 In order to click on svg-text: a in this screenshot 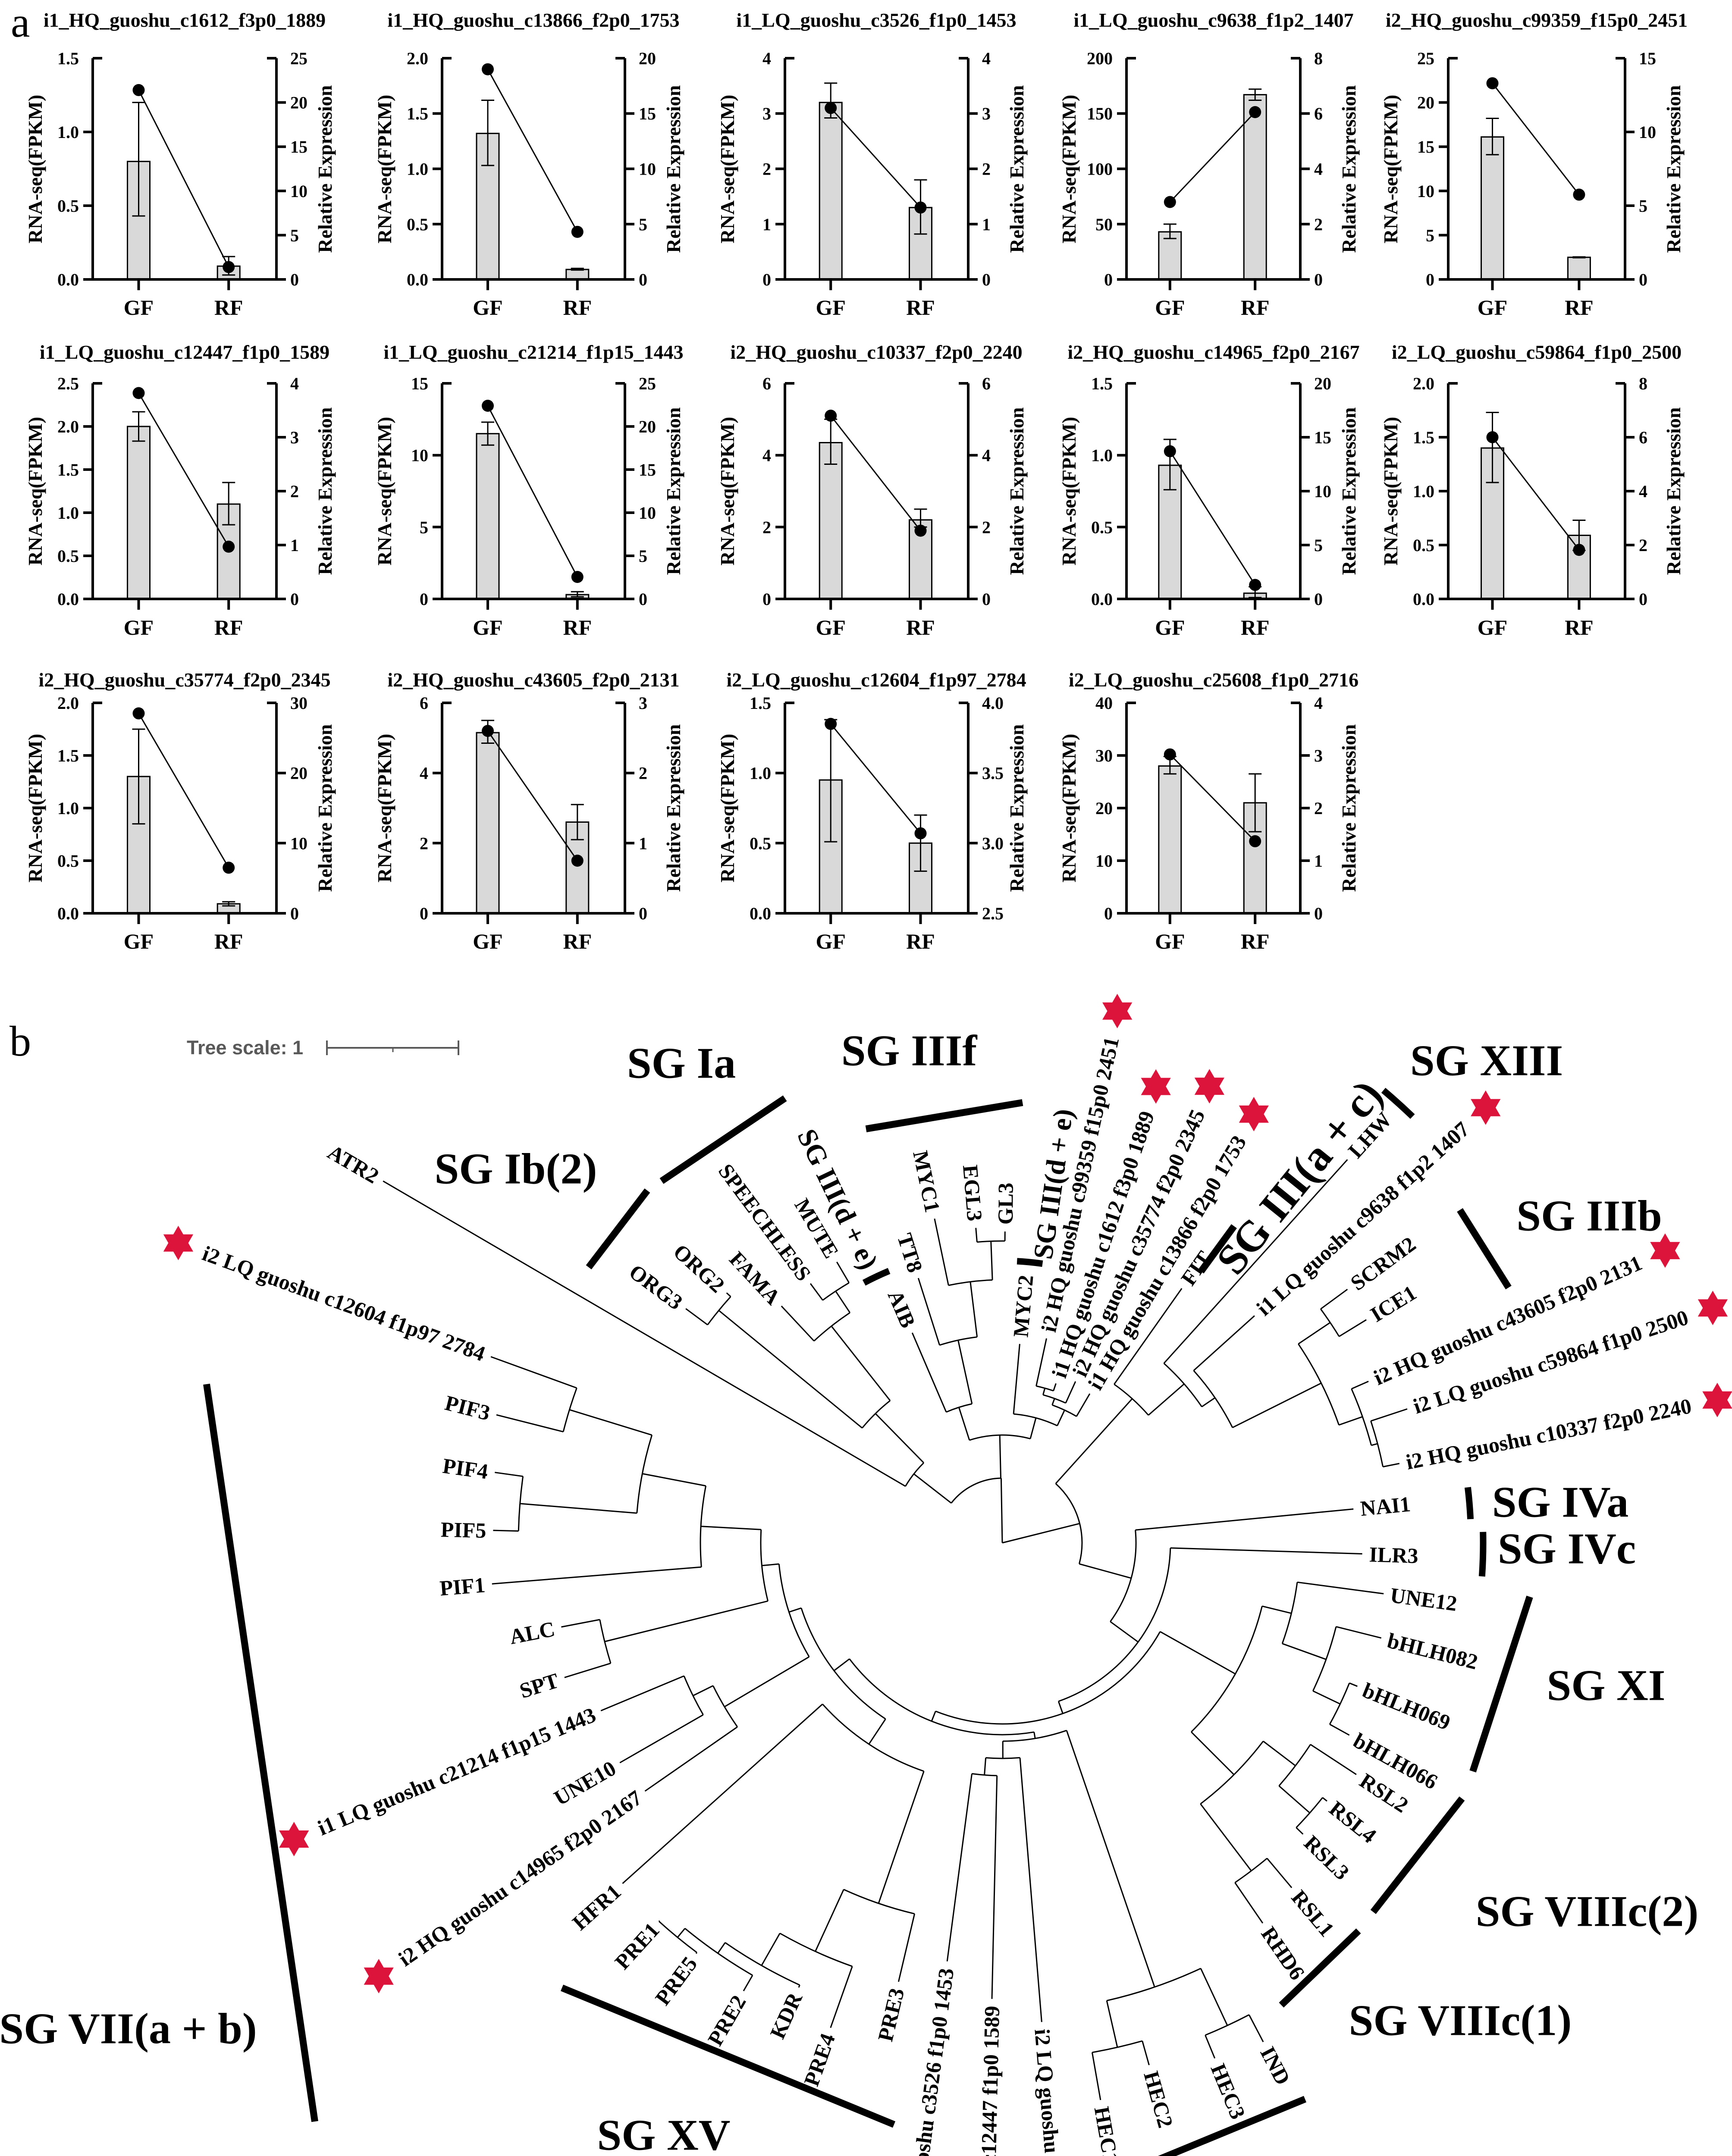, I will do `click(21, 23)`.